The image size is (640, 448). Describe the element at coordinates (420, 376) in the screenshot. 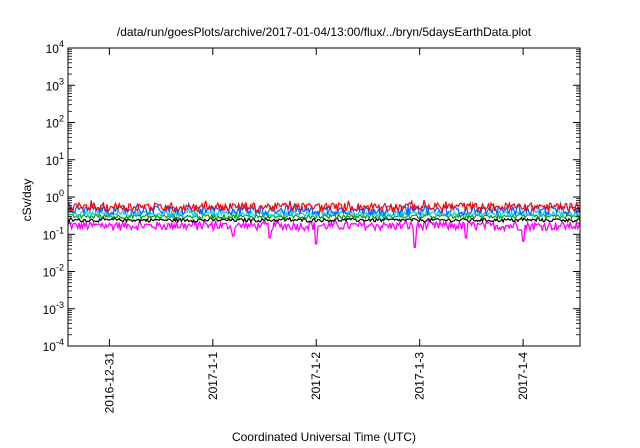

I see `x-tick-label: 2017-1-3` at that location.